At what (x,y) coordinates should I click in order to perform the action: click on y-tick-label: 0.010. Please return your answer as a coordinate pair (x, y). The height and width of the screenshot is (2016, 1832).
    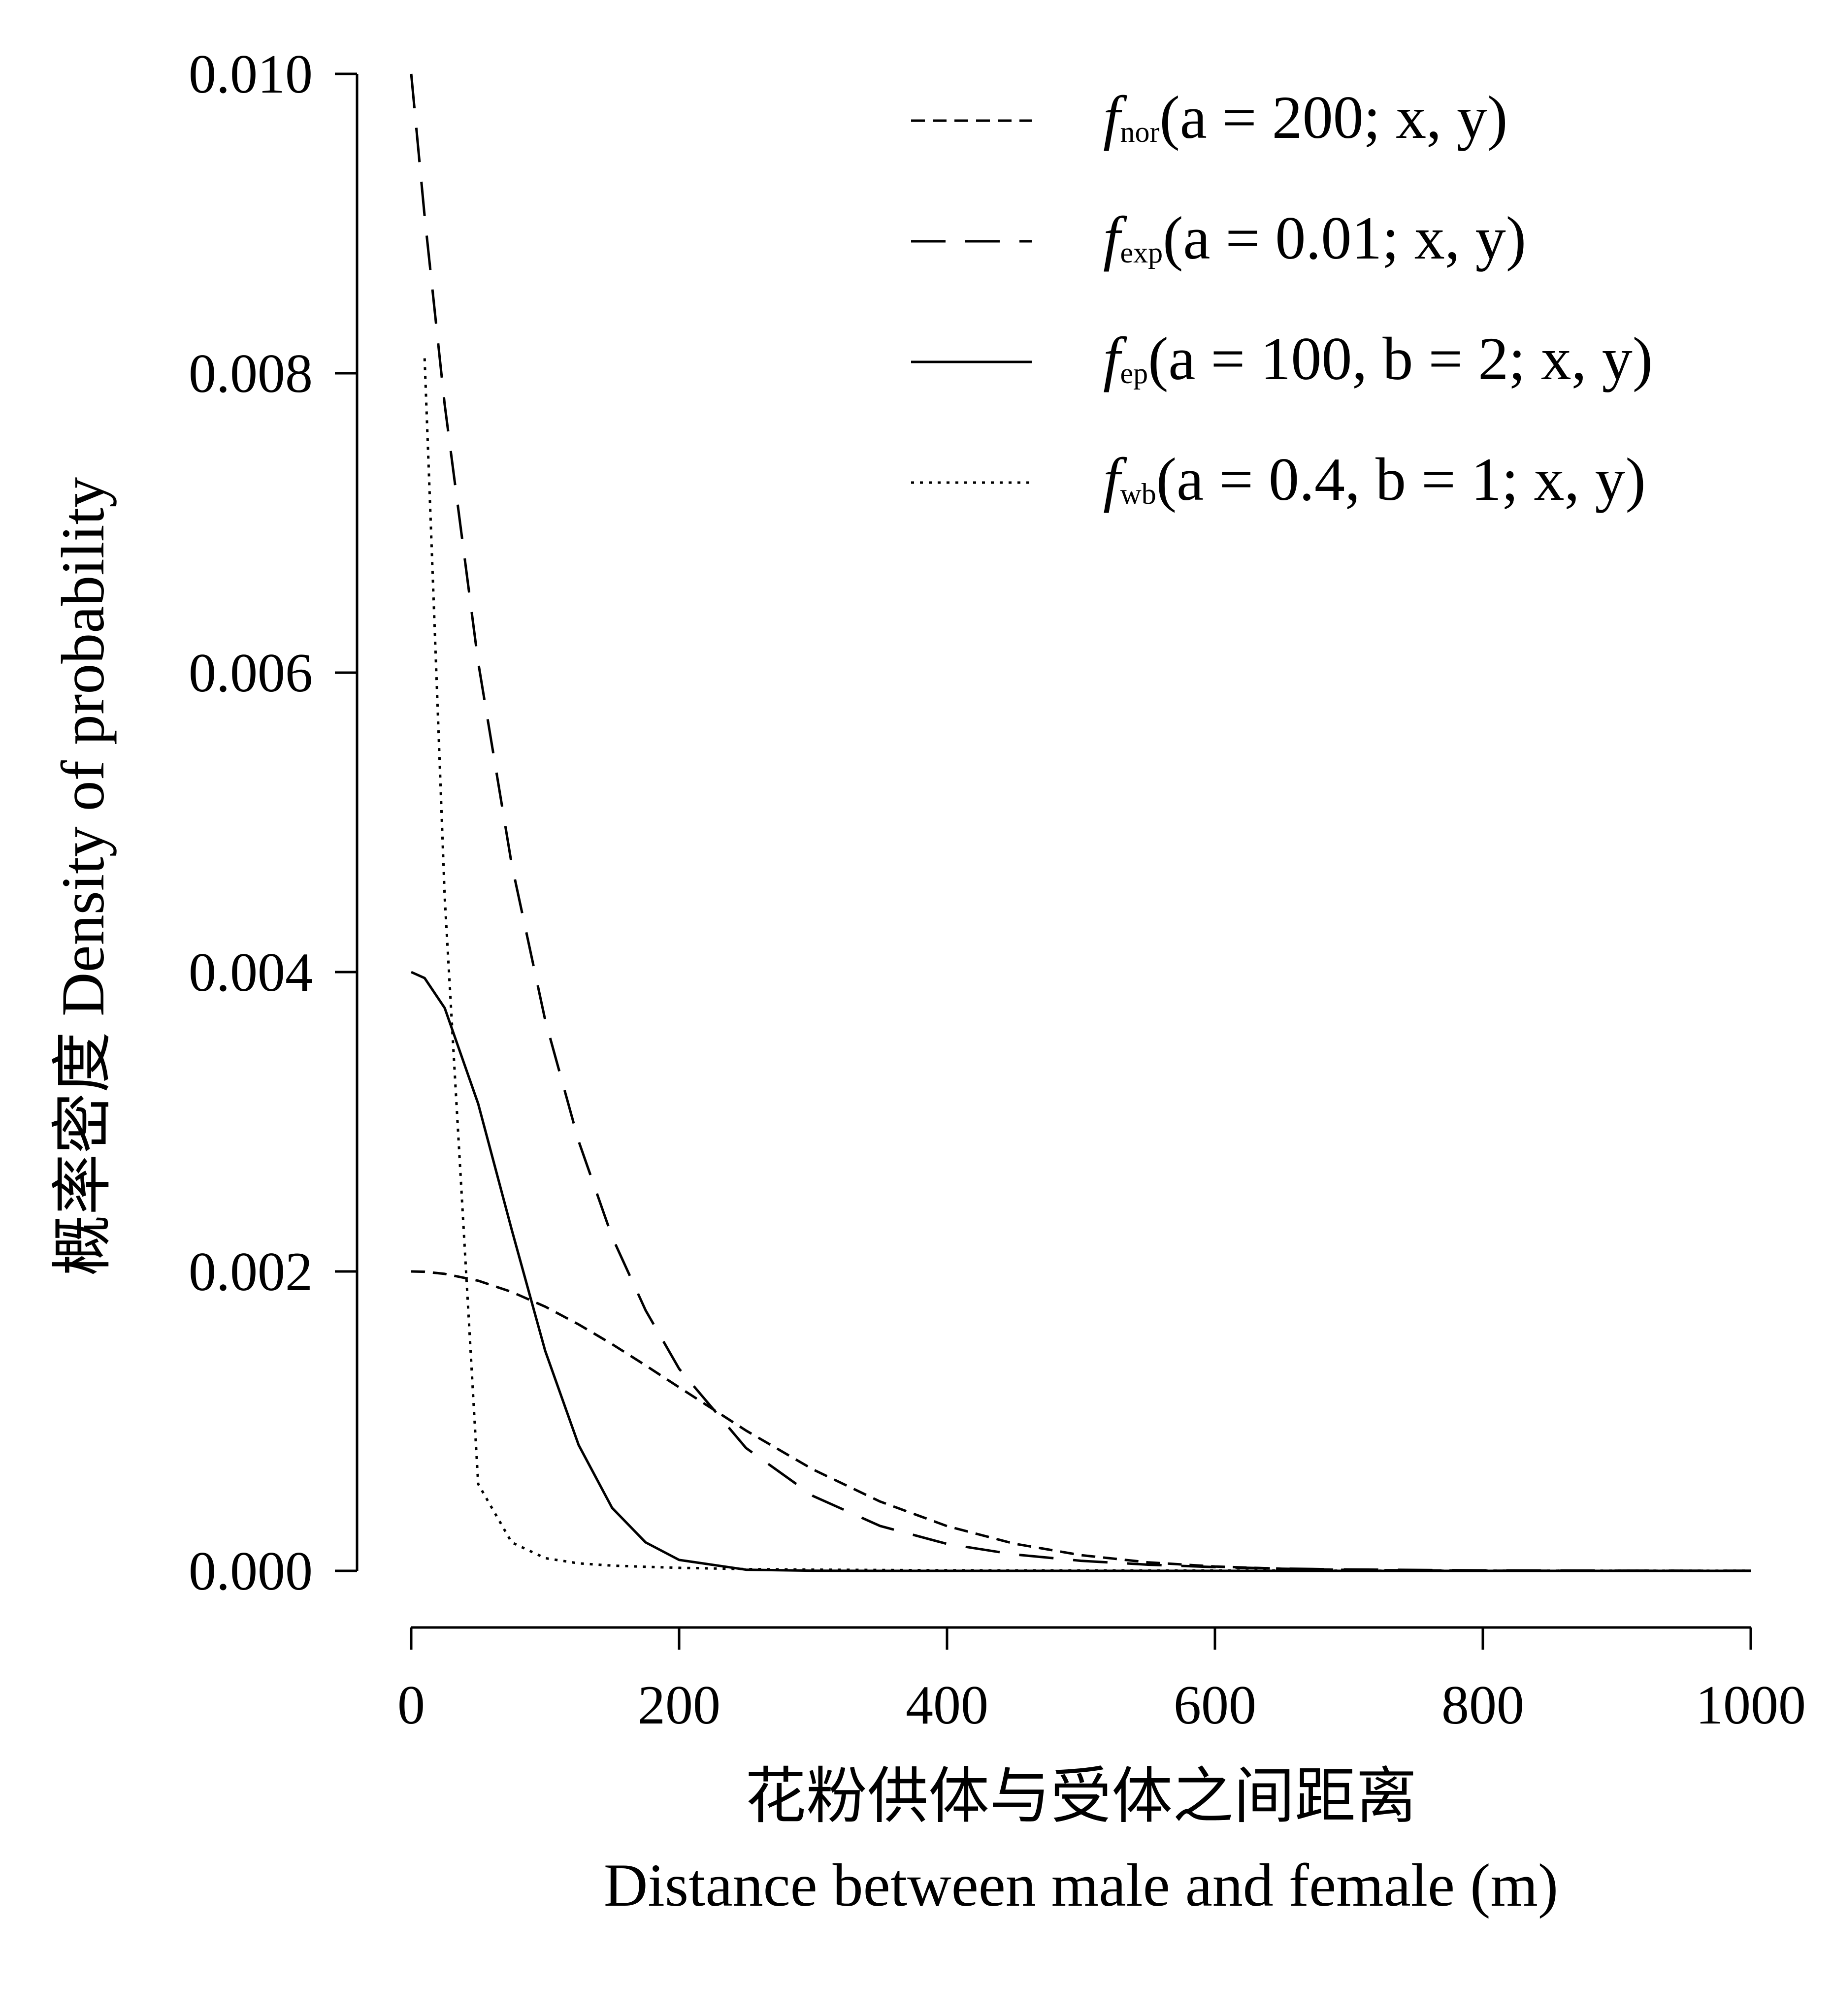
    Looking at the image, I should click on (251, 74).